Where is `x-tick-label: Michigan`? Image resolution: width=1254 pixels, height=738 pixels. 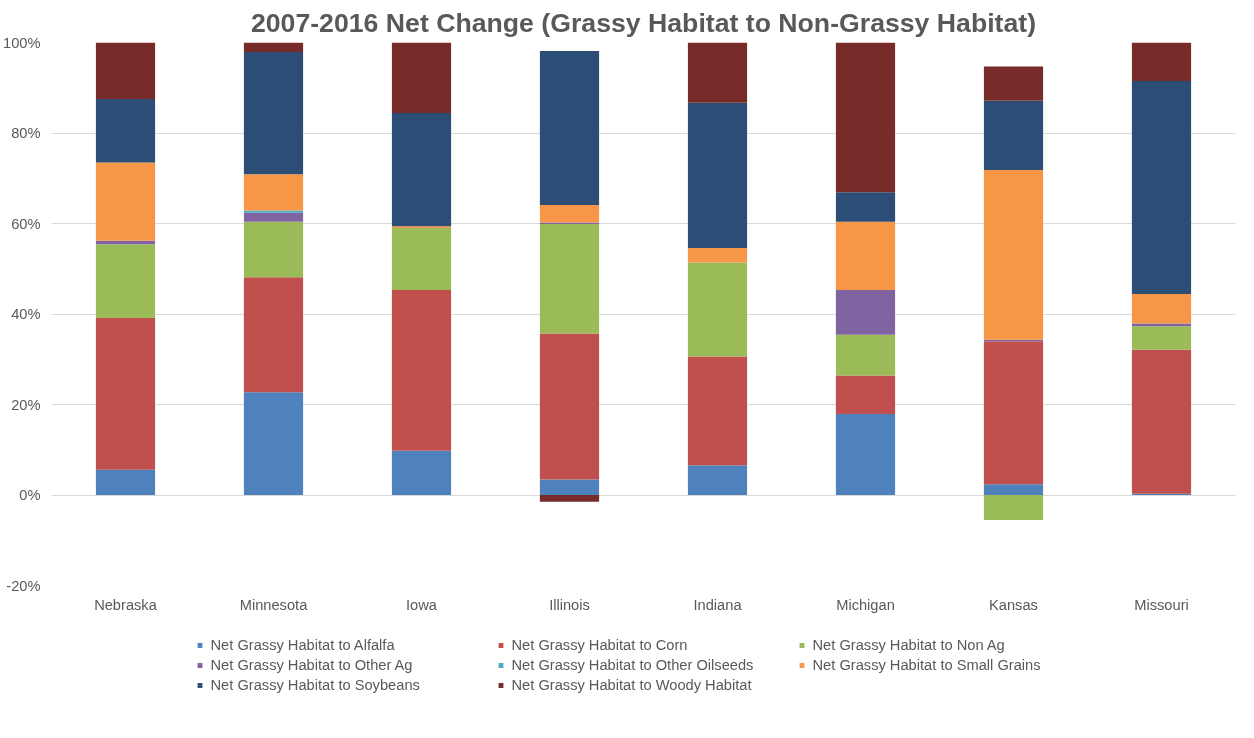 x-tick-label: Michigan is located at coordinates (865, 604).